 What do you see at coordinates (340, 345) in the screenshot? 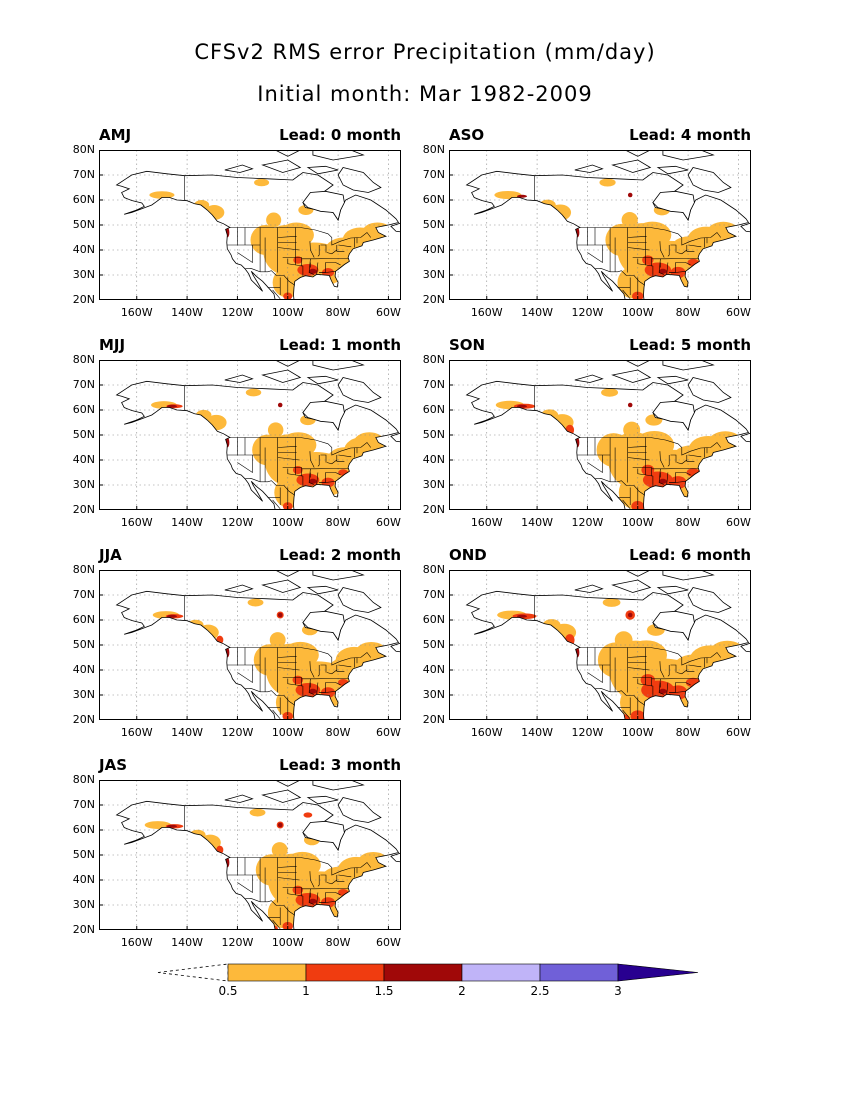
I see `panel-lead-label: Lead: 1 month` at bounding box center [340, 345].